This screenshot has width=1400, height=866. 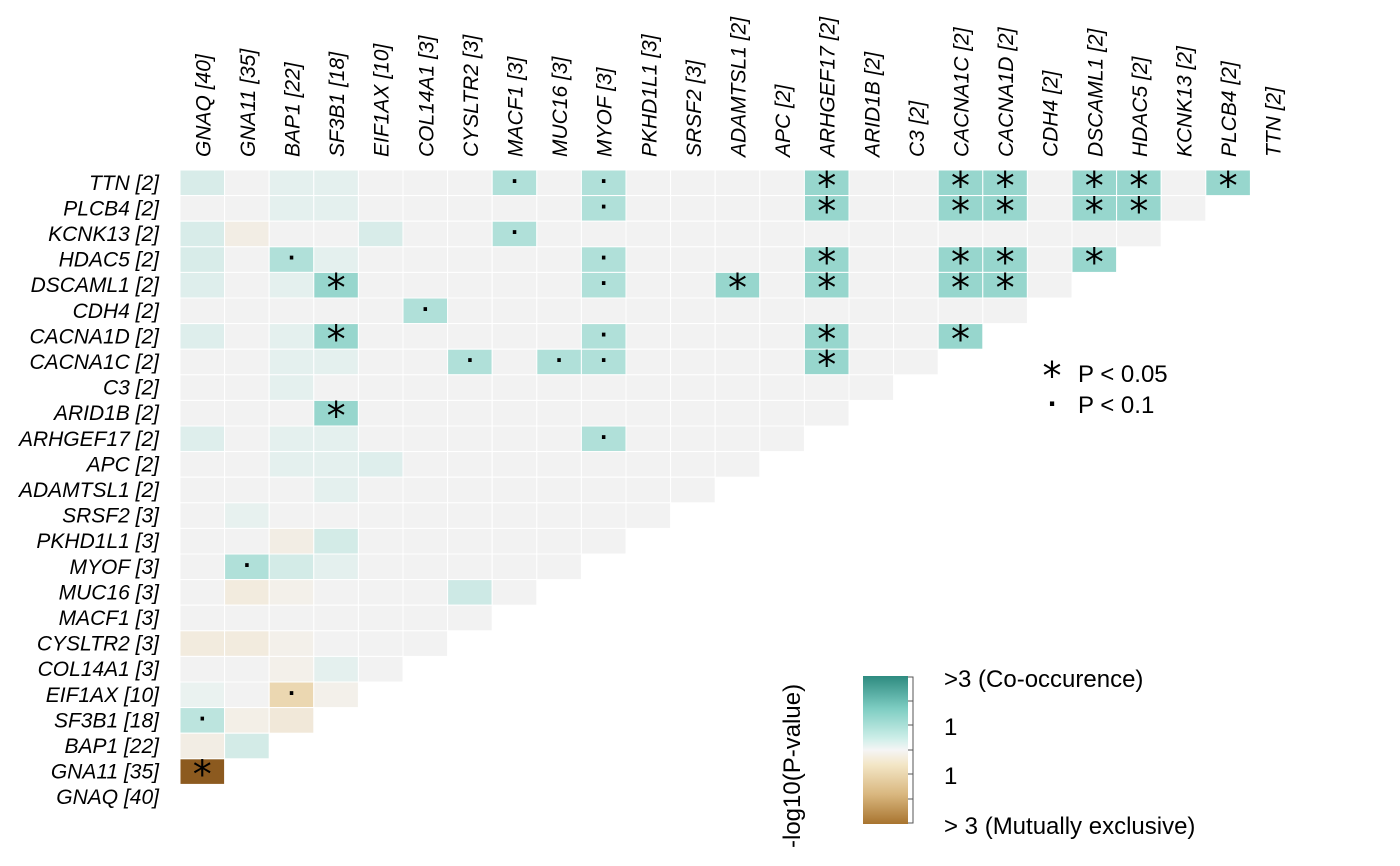 What do you see at coordinates (792, 766) in the screenshot?
I see `colorbar-title: -log10(P-value)` at bounding box center [792, 766].